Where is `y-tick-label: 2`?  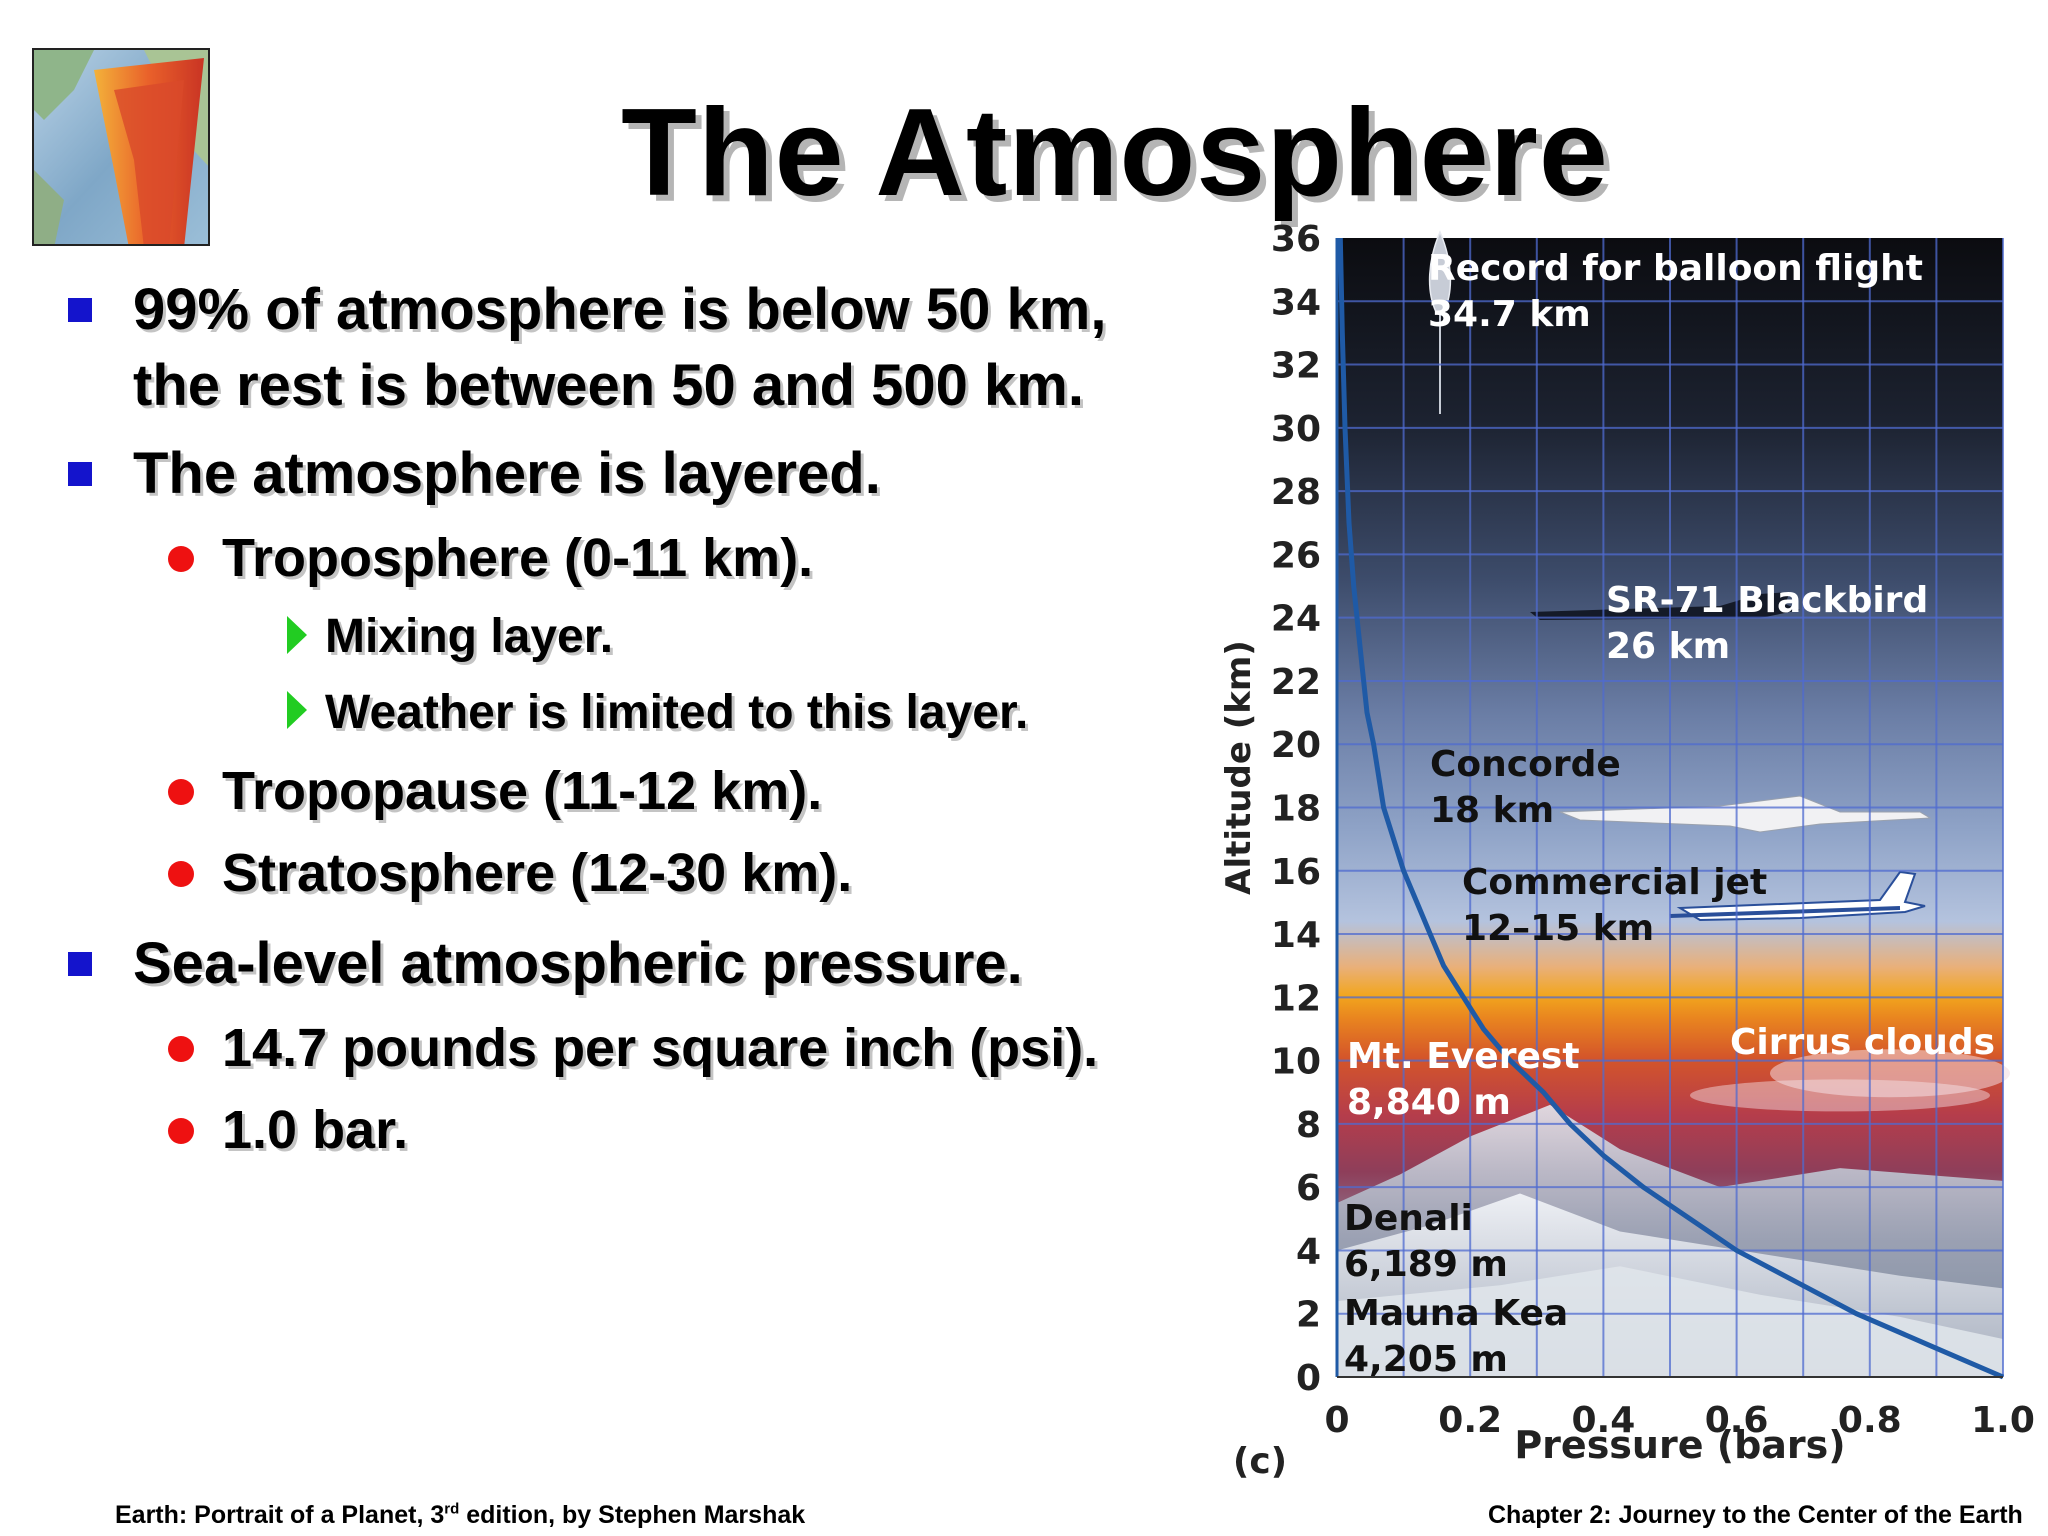
y-tick-label: 2 is located at coordinates (1308, 1315).